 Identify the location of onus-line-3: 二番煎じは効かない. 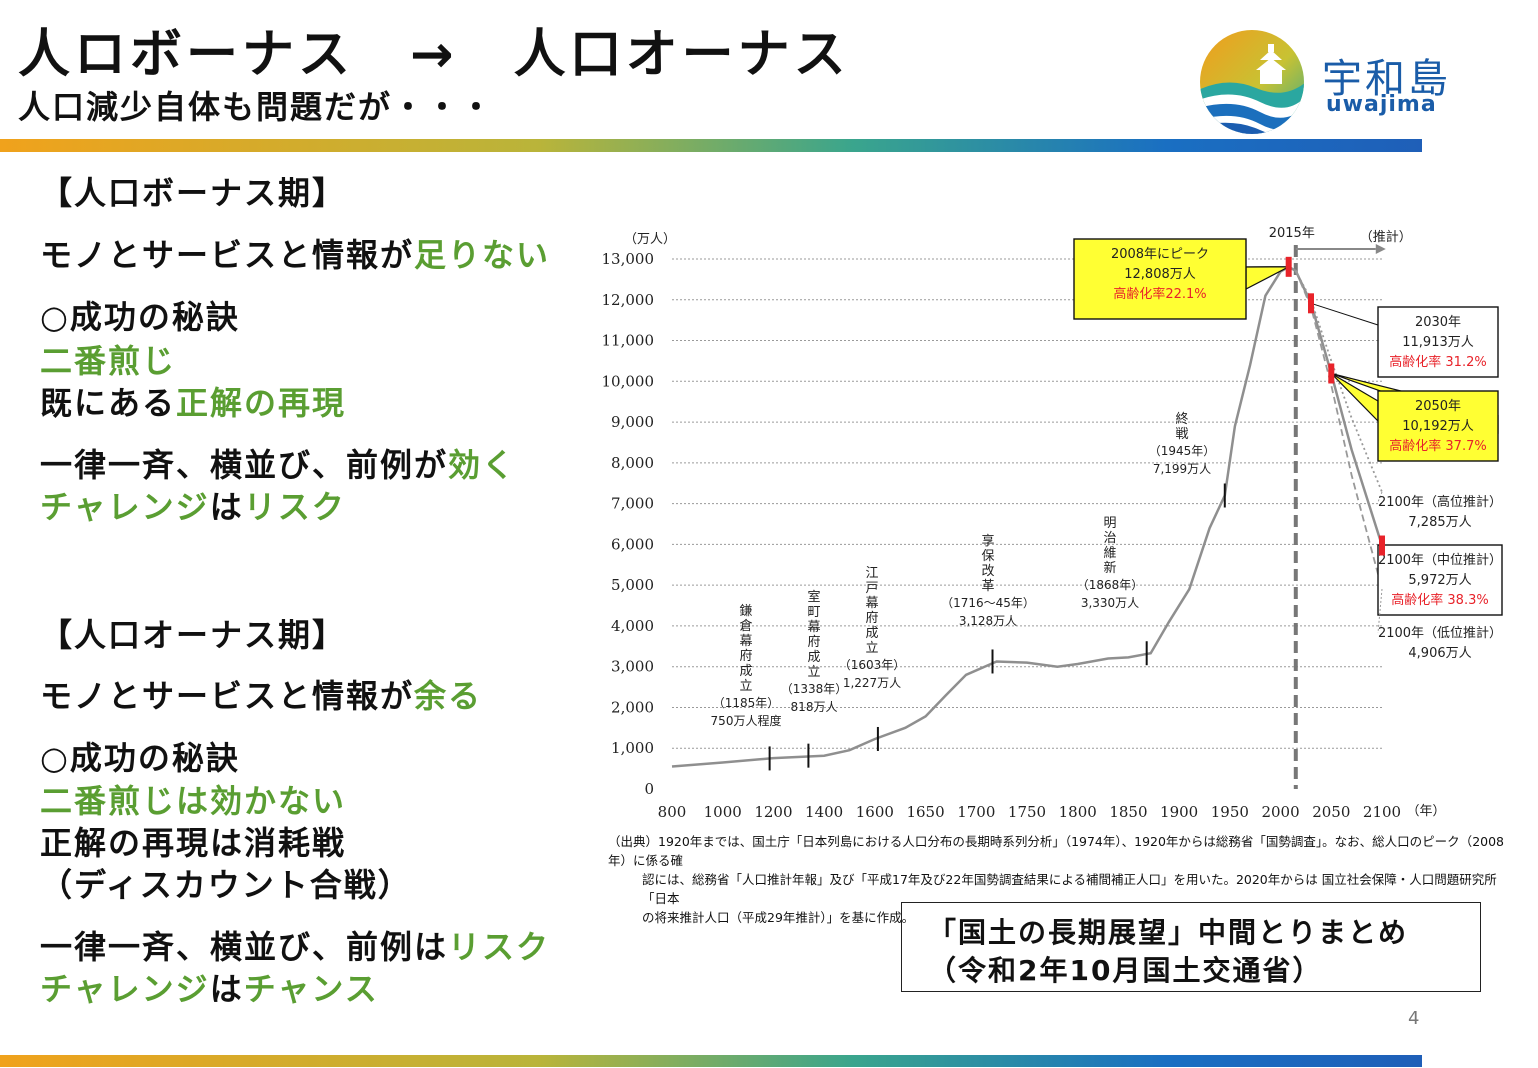
(193, 801).